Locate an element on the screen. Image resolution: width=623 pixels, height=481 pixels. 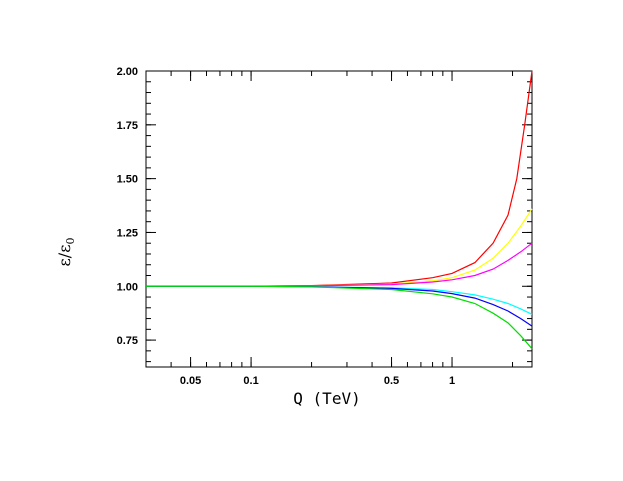
y-tick-labels: 0.75 1.00 1.25 1.50 1.75 2.00 is located at coordinates (127, 206).